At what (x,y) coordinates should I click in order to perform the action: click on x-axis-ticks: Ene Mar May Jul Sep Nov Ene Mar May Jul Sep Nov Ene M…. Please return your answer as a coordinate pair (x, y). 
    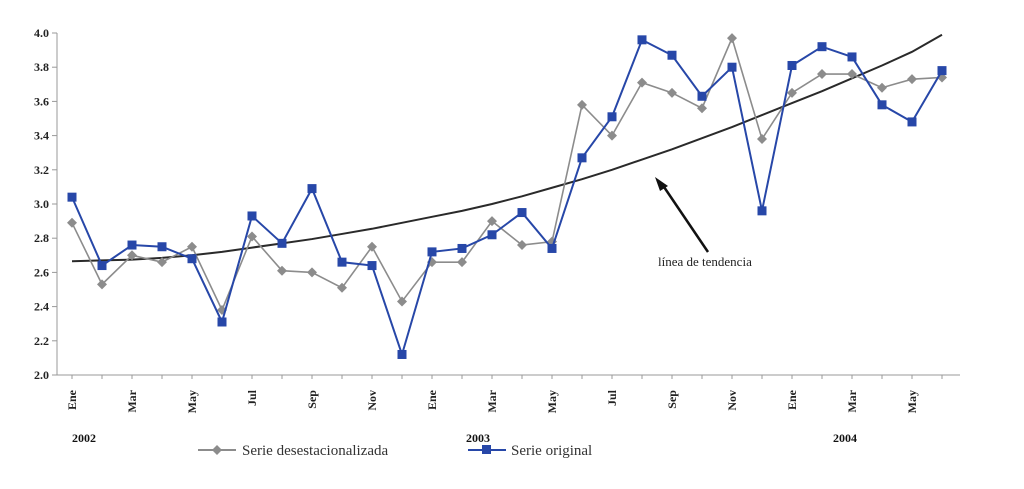
    Looking at the image, I should click on (504, 394).